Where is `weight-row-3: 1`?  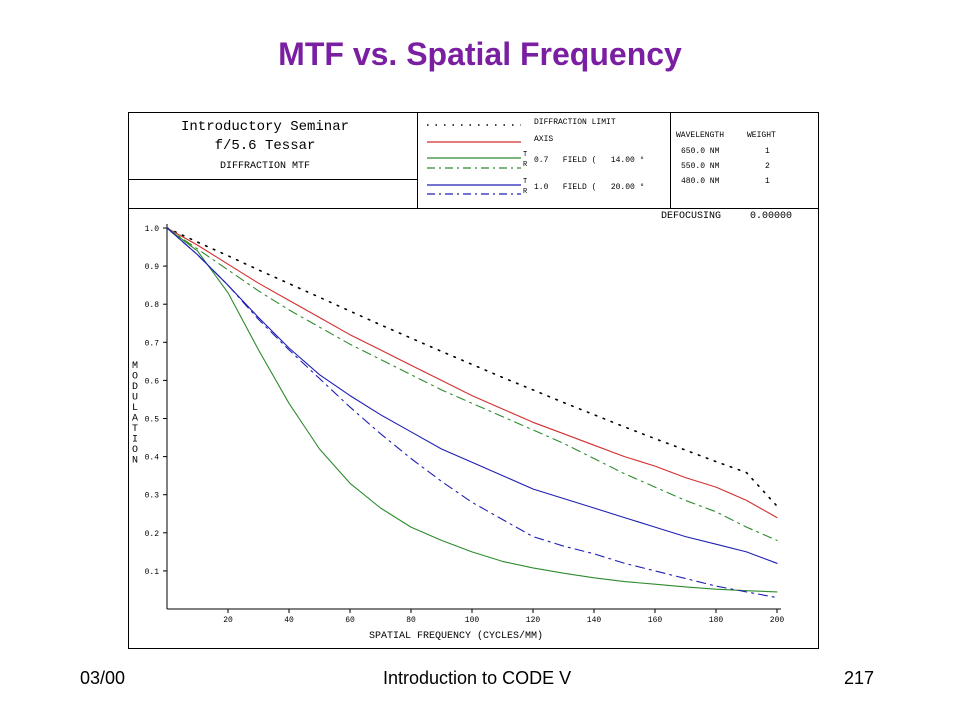
weight-row-3: 1 is located at coordinates (767, 181).